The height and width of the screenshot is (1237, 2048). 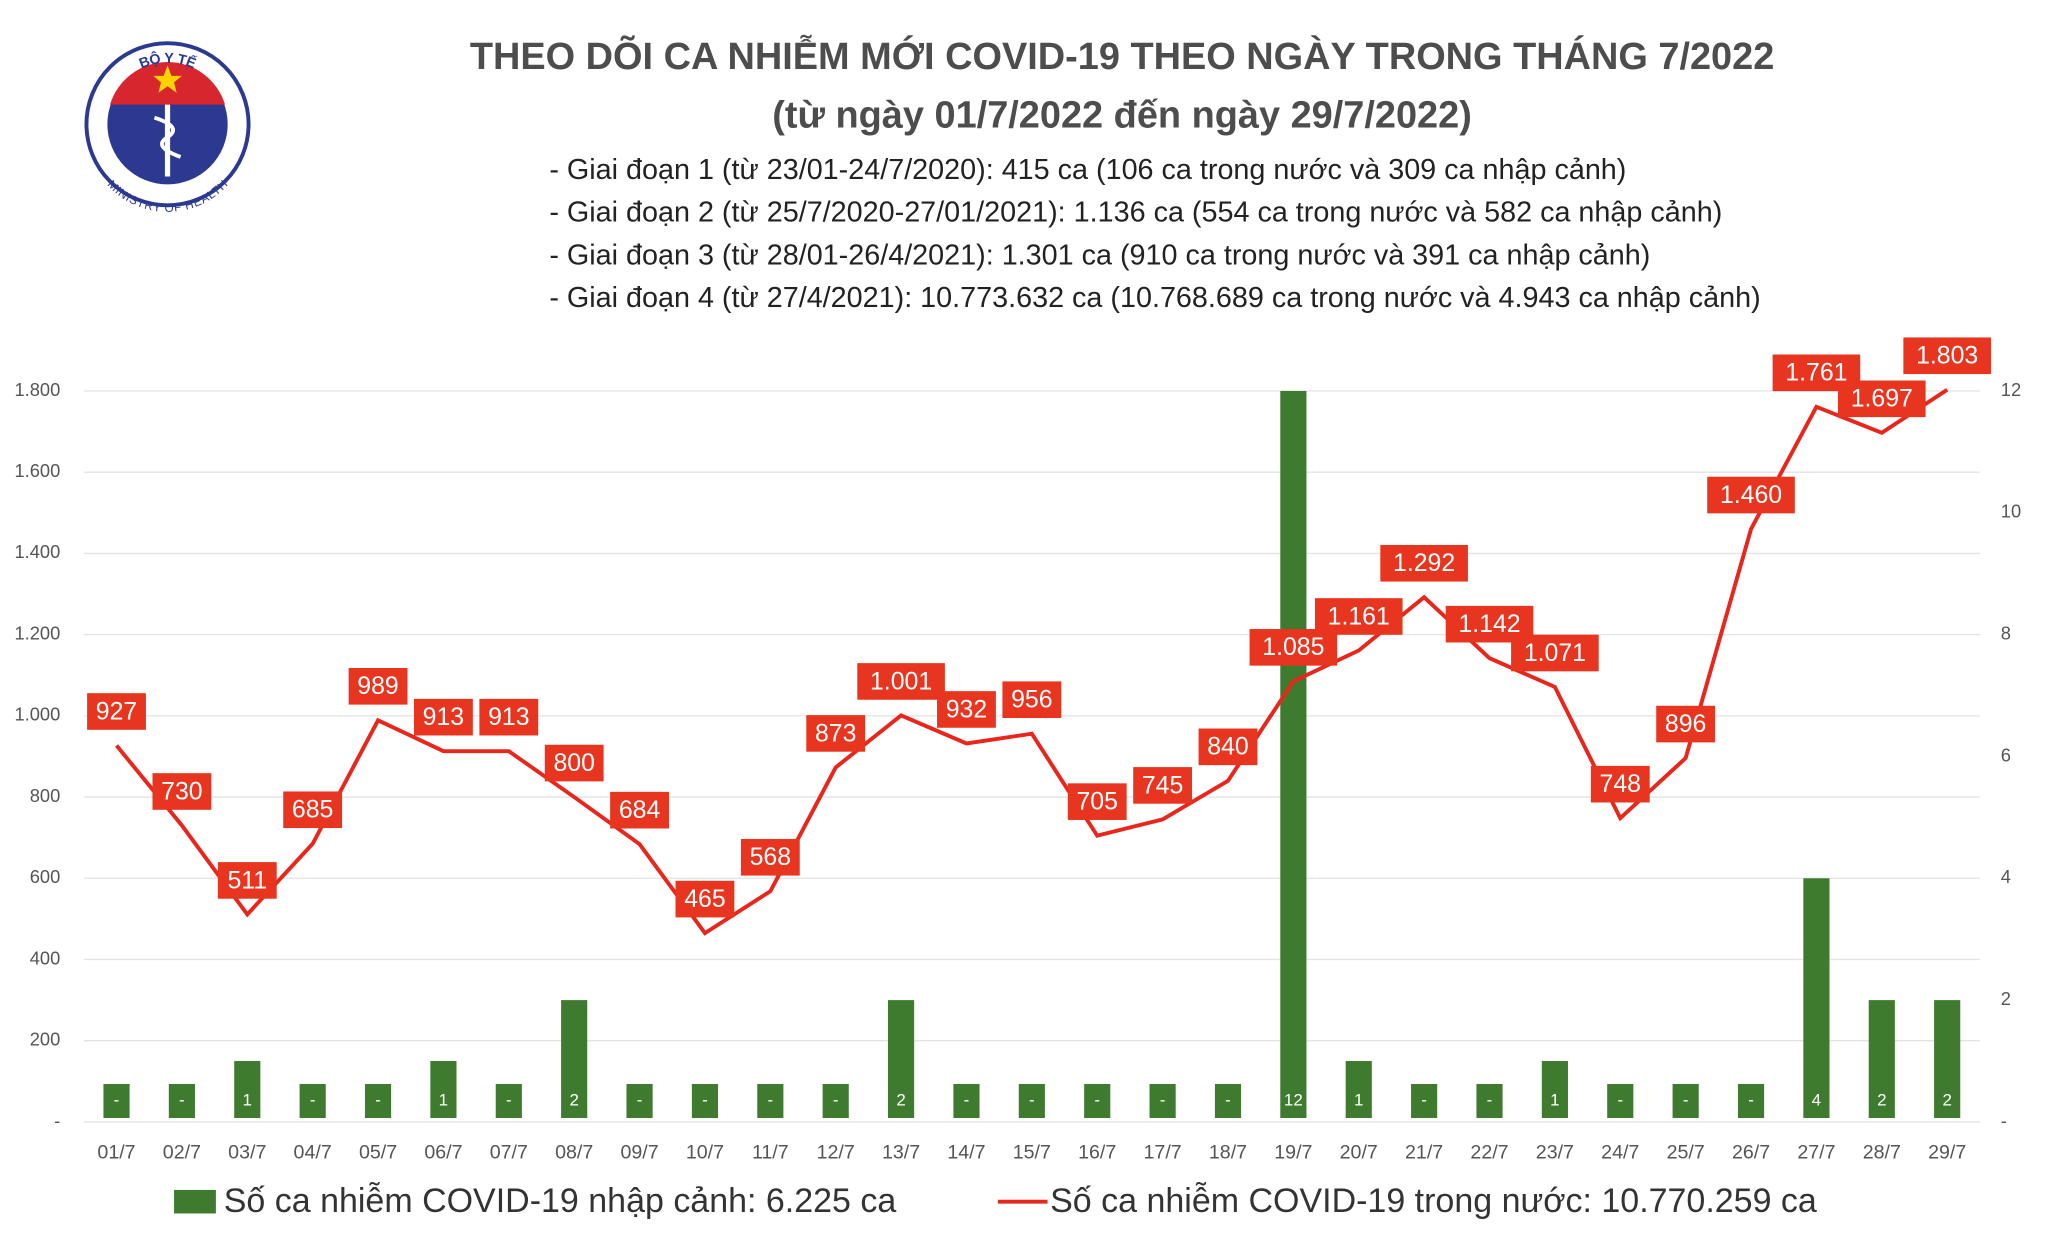 I want to click on value-label: 840, so click(x=1227, y=747).